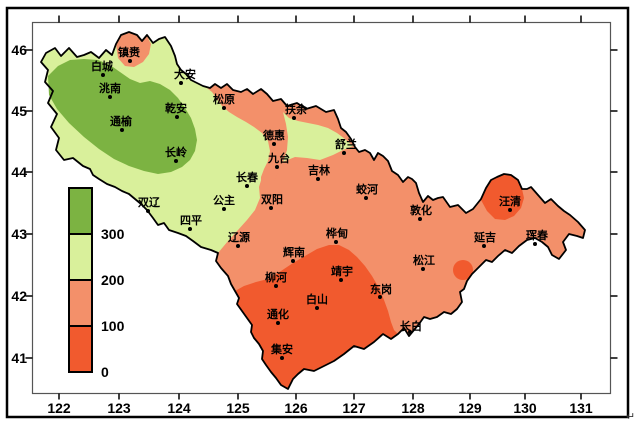 The height and width of the screenshot is (426, 637). What do you see at coordinates (421, 210) in the screenshot?
I see `city-label: 敦化` at bounding box center [421, 210].